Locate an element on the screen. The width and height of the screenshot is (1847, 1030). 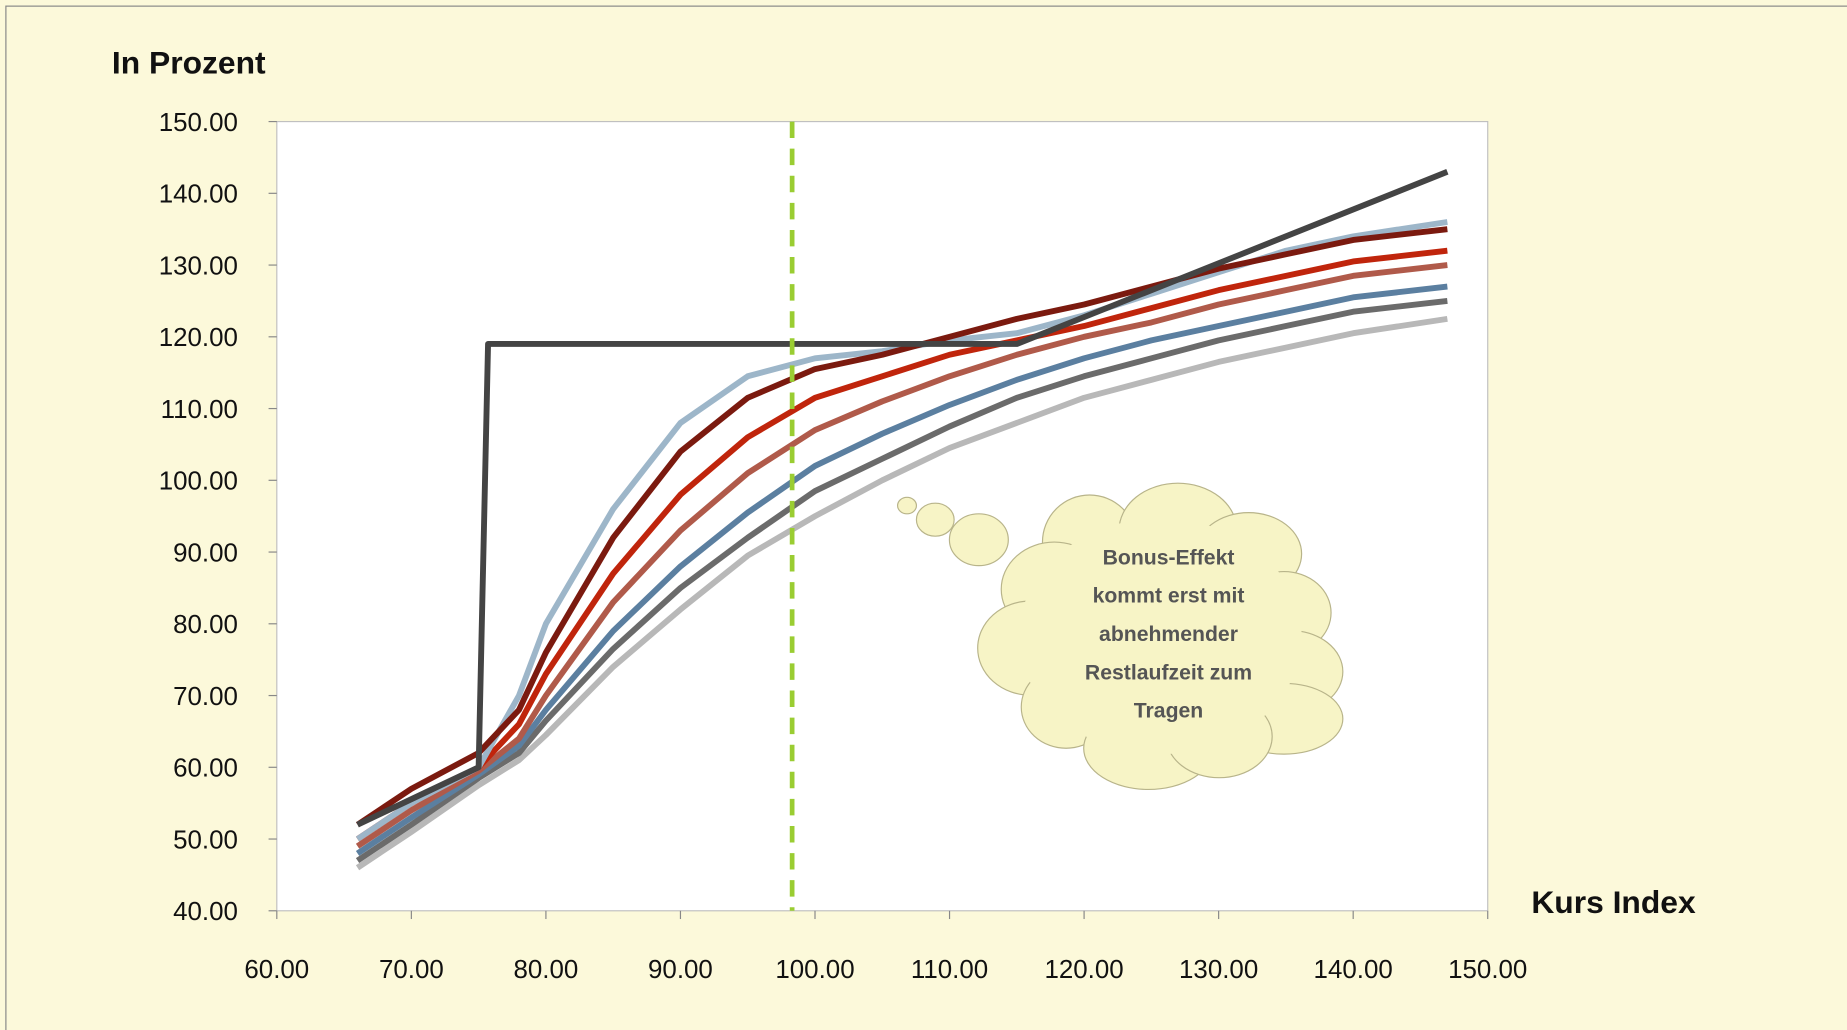
x-tick-label: 100.00 is located at coordinates (814, 970).